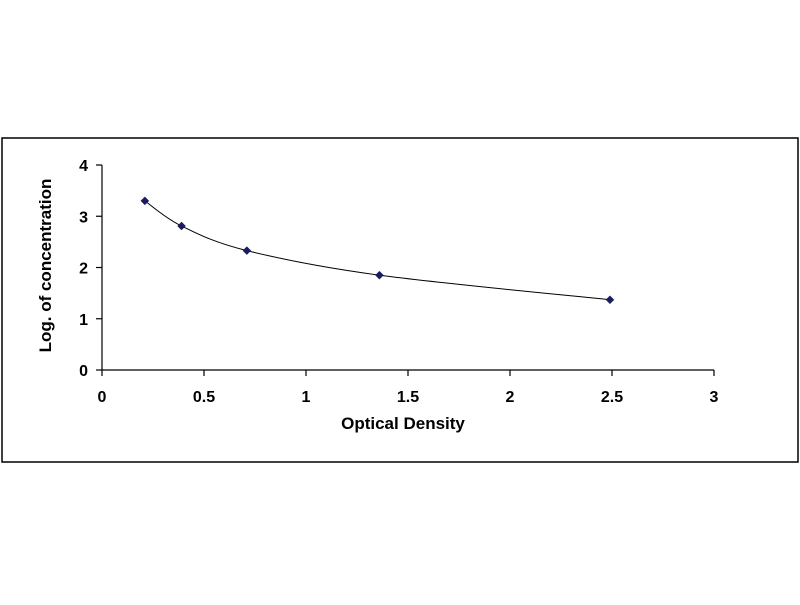 This screenshot has width=800, height=605. What do you see at coordinates (90, 269) in the screenshot?
I see `y-axis-ticks: 0 1 2 3 4` at bounding box center [90, 269].